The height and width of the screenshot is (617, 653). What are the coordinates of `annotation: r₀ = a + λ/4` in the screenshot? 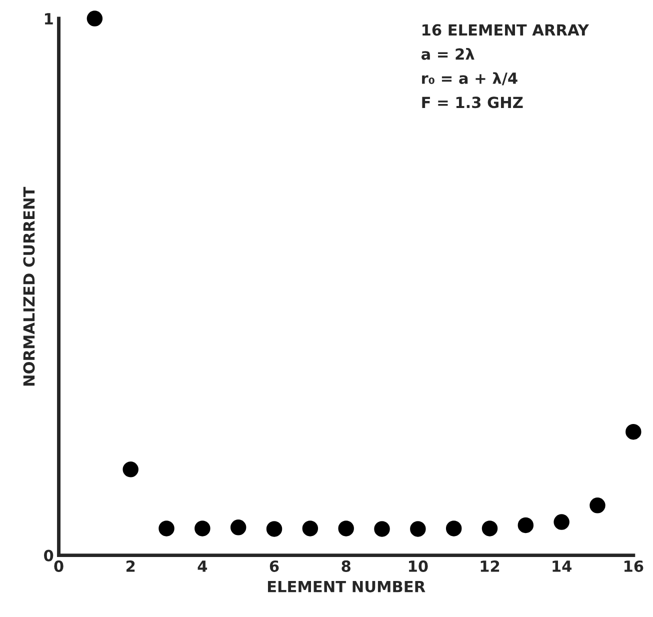 It's located at (470, 79).